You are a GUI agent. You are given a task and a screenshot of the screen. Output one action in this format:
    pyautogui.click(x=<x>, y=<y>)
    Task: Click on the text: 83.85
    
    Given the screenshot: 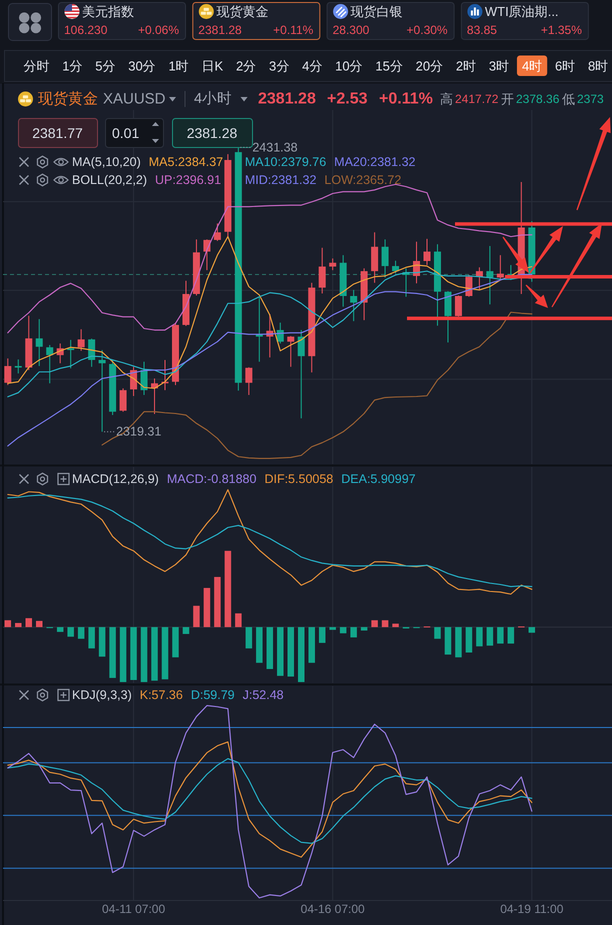 What is the action you would take?
    pyautogui.click(x=482, y=30)
    